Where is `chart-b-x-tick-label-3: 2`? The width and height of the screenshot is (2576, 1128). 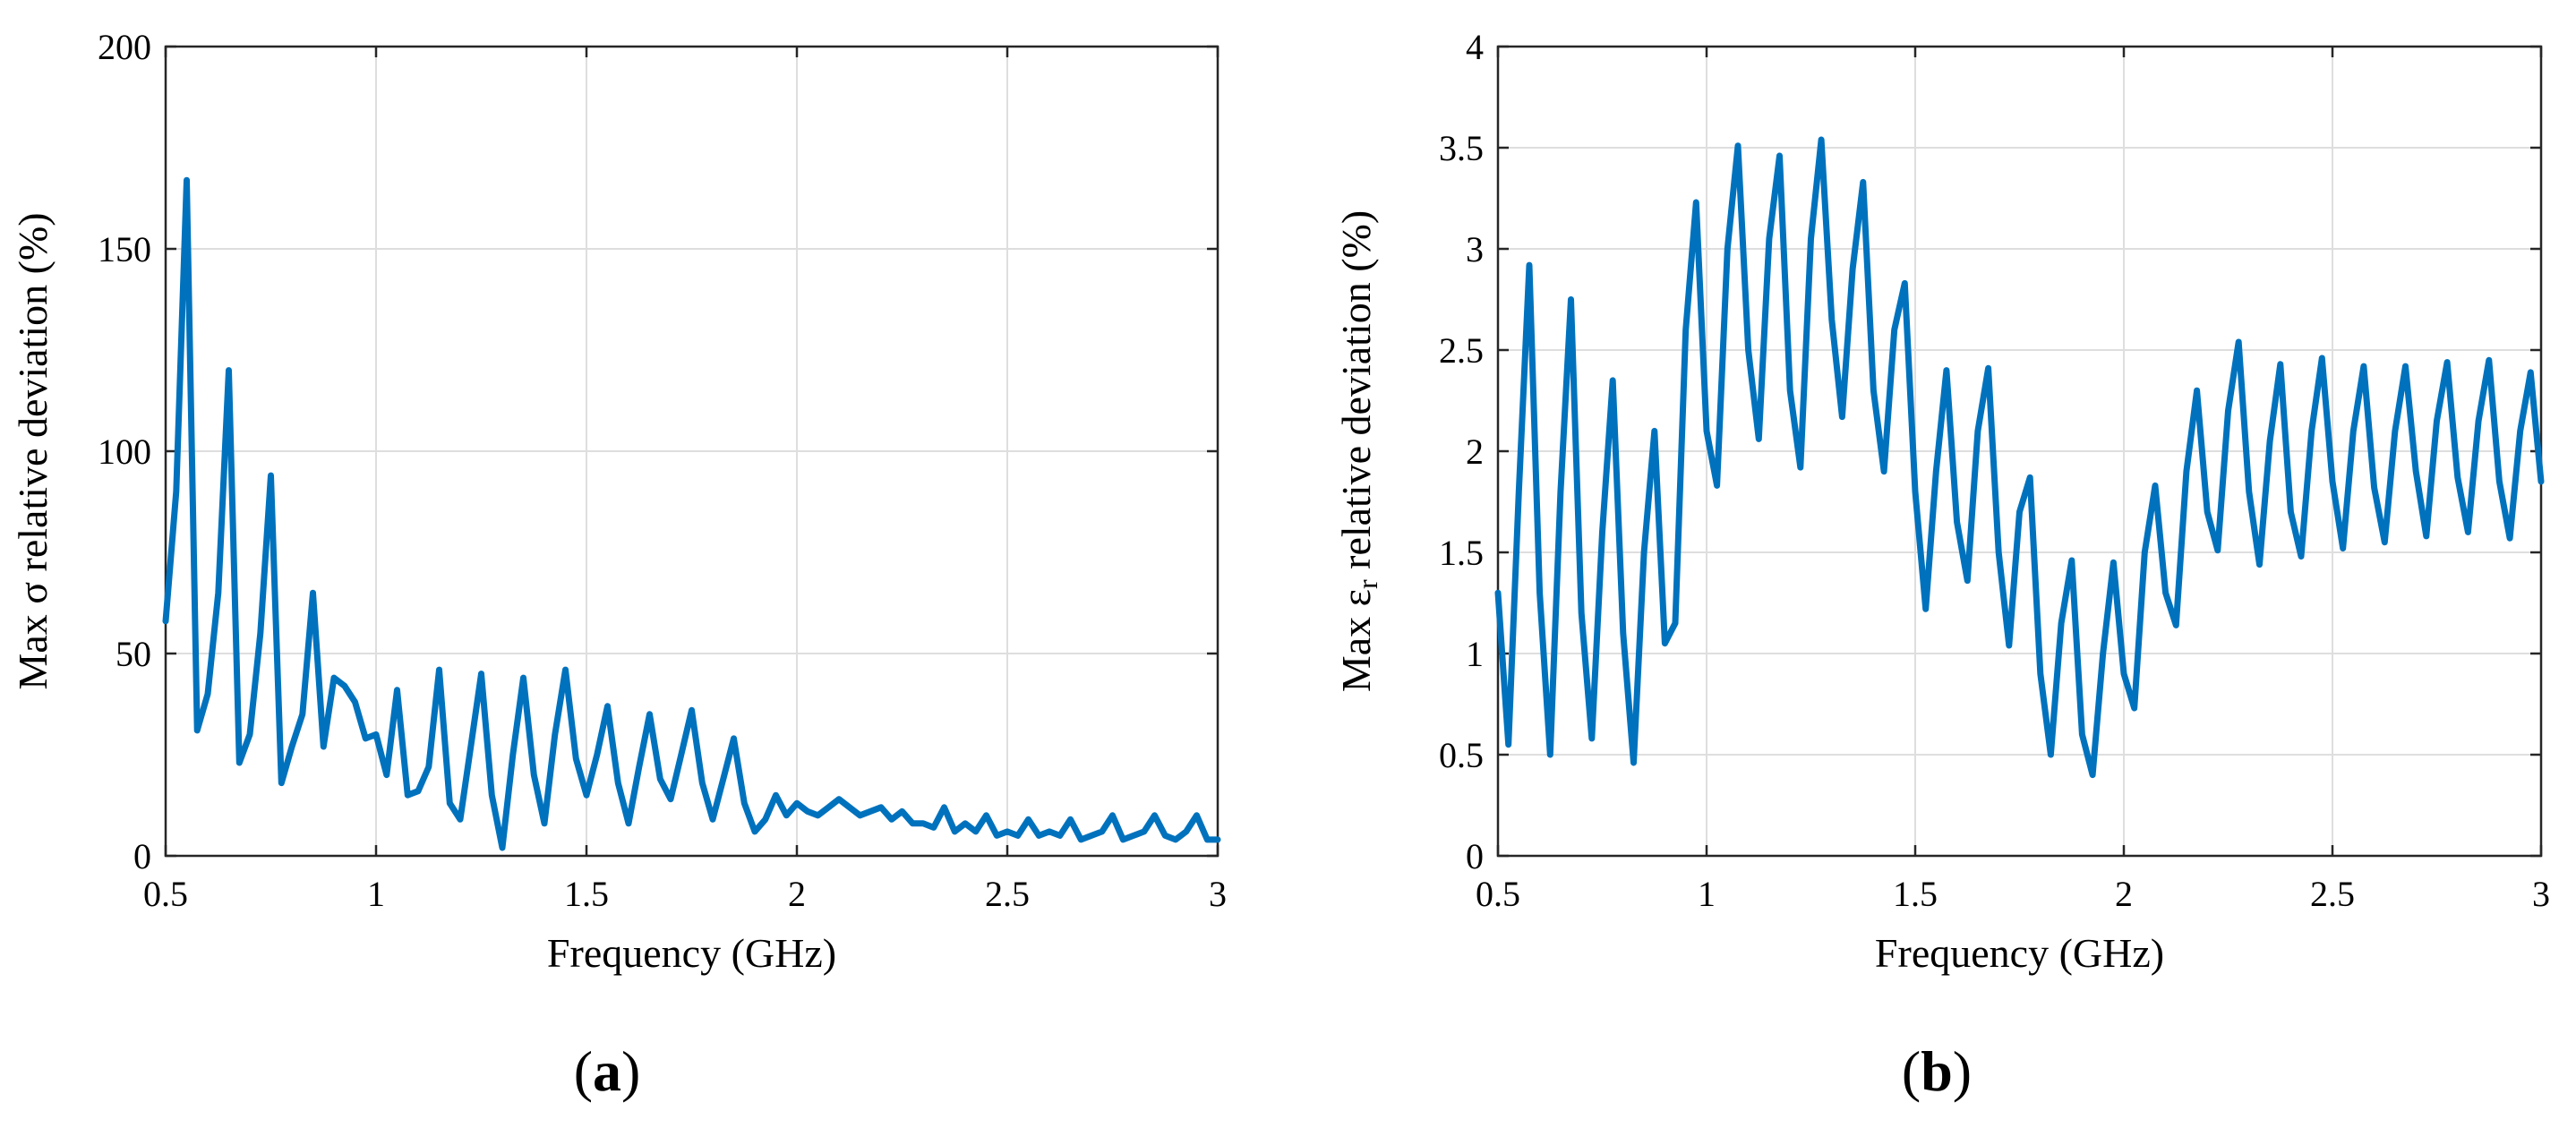
chart-b-x-tick-label-3: 2 is located at coordinates (2124, 894).